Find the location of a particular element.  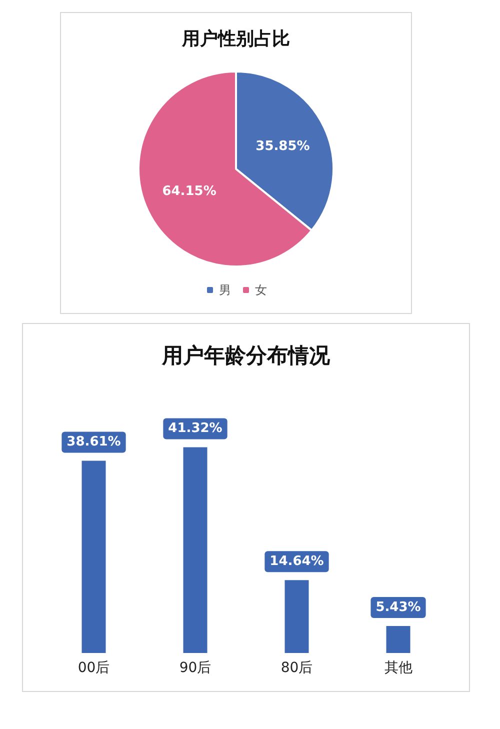

data-label: 64.15% is located at coordinates (189, 191).